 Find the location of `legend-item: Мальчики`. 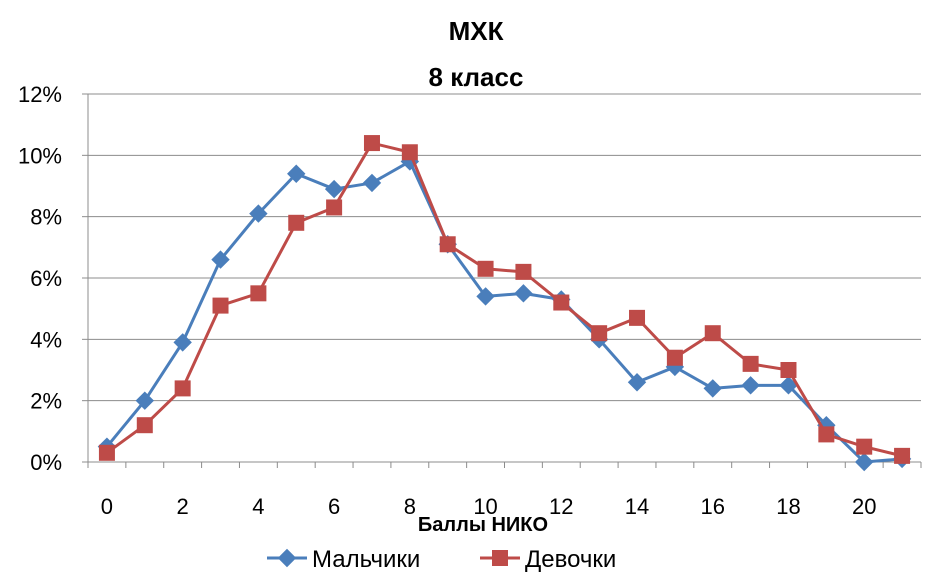

legend-item: Мальчики is located at coordinates (343, 559).